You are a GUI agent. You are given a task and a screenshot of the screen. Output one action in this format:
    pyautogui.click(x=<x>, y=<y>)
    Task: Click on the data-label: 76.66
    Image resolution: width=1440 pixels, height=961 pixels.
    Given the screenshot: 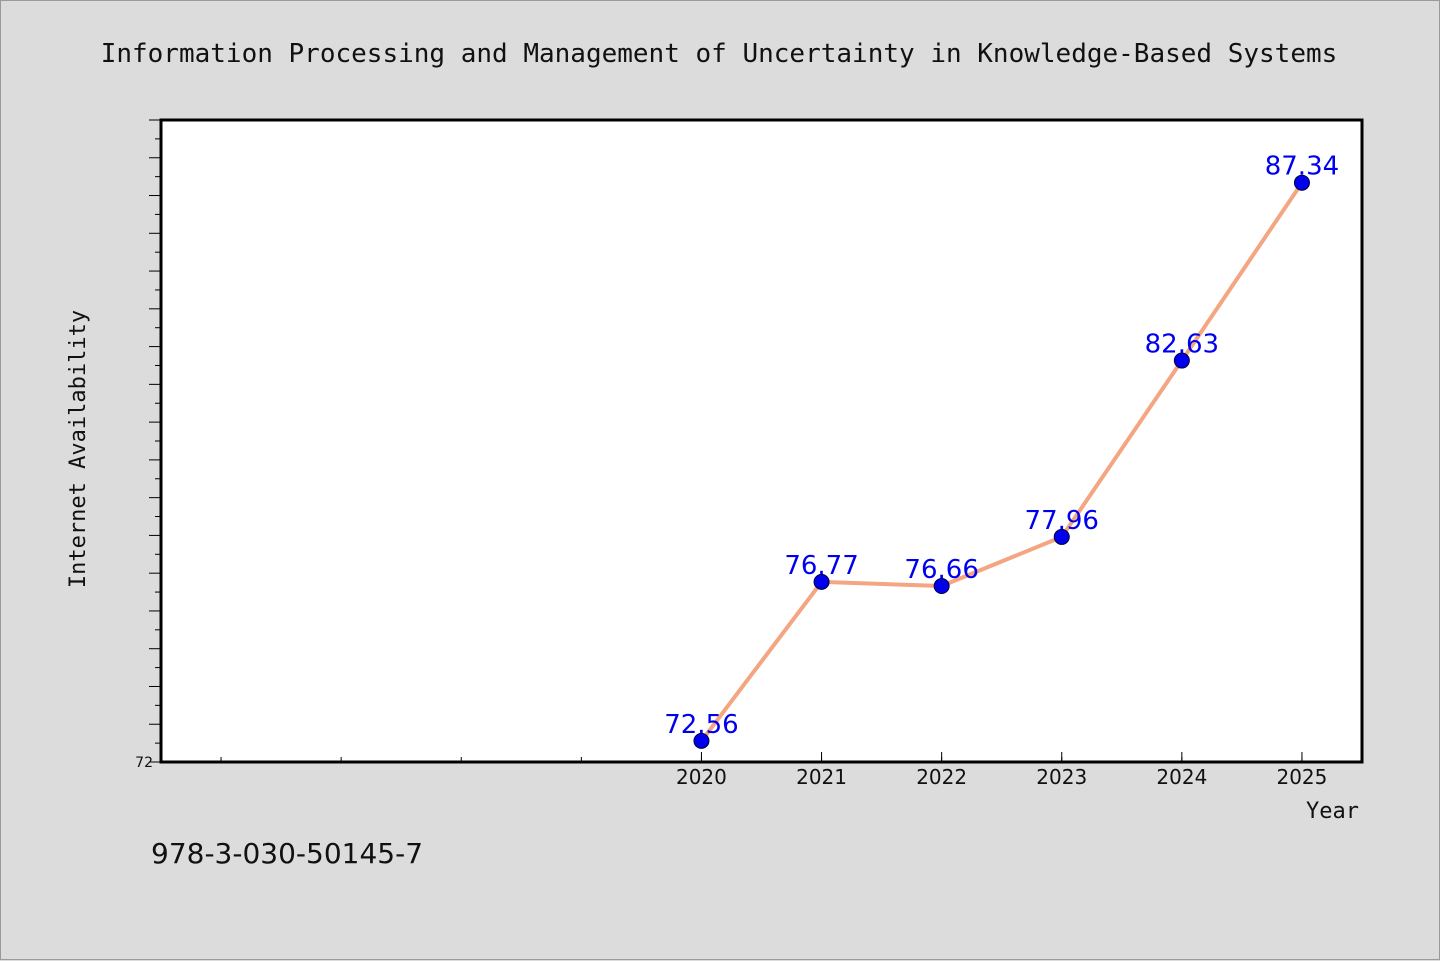 What is the action you would take?
    pyautogui.click(x=941, y=570)
    